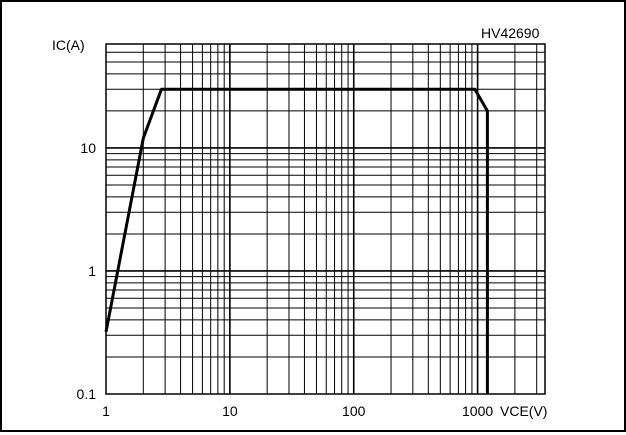  I want to click on y-tick-label: 10, so click(88, 148).